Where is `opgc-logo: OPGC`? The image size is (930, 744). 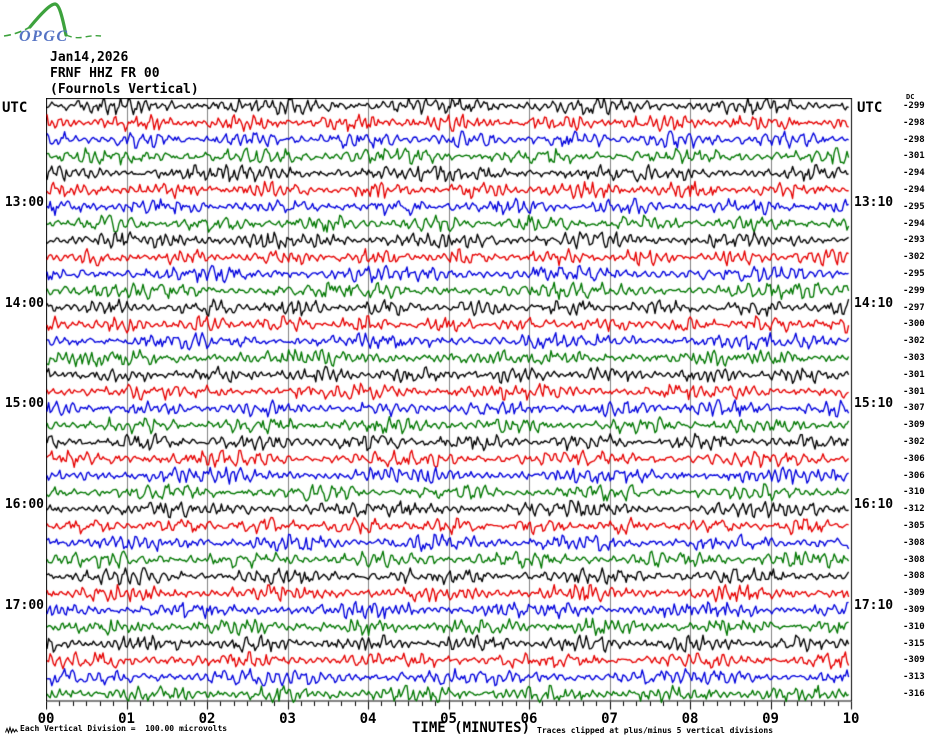 opgc-logo: OPGC is located at coordinates (52, 23).